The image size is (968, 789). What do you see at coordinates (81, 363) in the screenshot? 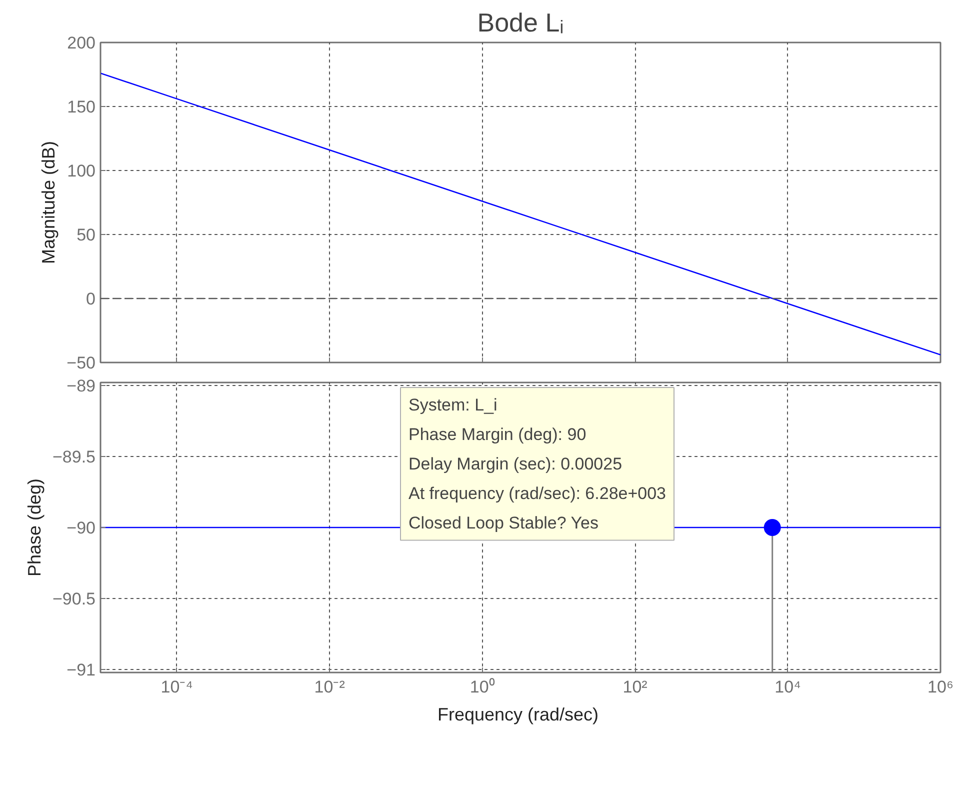
I see `y-tick-label: −50` at bounding box center [81, 363].